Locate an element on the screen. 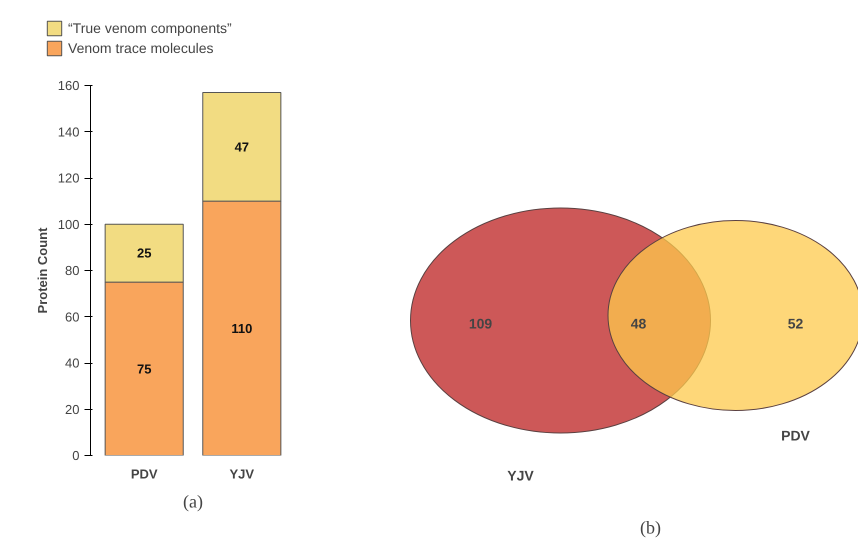 This screenshot has width=863, height=545. data-label: 110 is located at coordinates (241, 328).